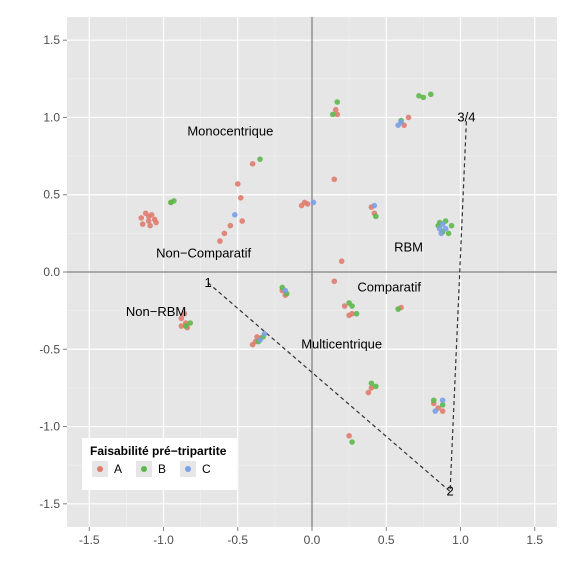  I want to click on x-axis: -1.5 -1.0 -0.5 0.0 0.5 1.0 1.5, so click(311, 537).